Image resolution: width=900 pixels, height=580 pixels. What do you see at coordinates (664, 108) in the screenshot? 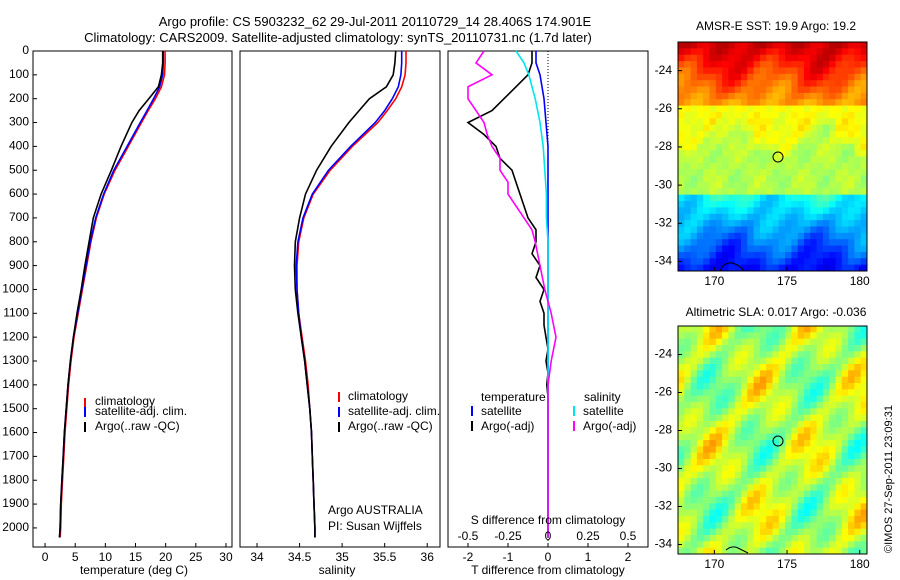
I see `map-y-tick-label: -26` at bounding box center [664, 108].